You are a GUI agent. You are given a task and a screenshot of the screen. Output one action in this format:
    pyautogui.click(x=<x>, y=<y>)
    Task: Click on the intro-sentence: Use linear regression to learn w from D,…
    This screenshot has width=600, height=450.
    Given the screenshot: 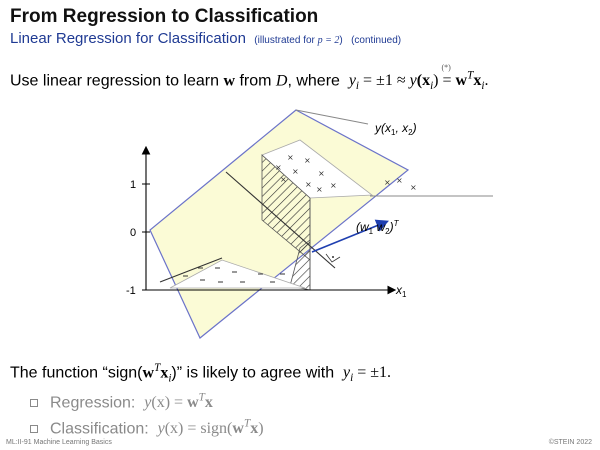 What is the action you would take?
    pyautogui.click(x=249, y=78)
    